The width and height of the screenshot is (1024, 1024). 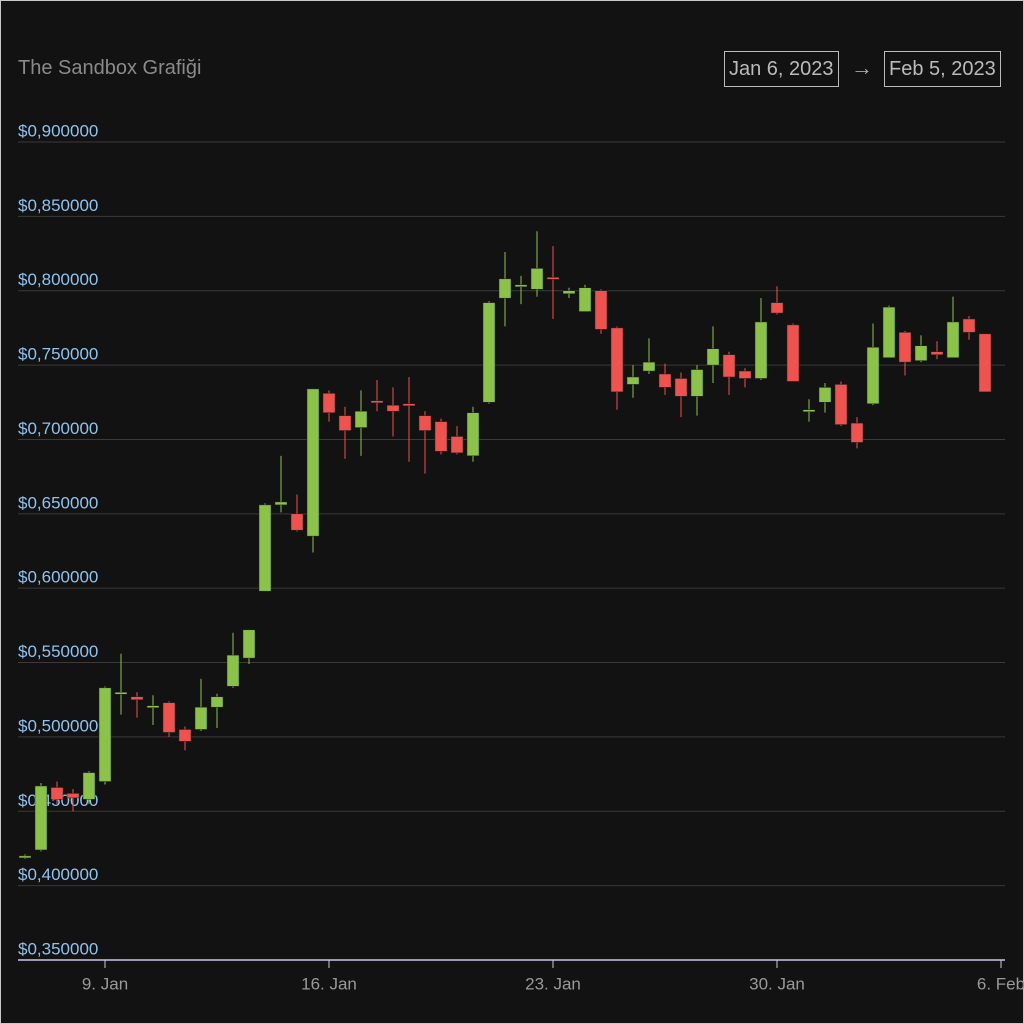 I want to click on y-tick-label: $0,350000, so click(x=58, y=948).